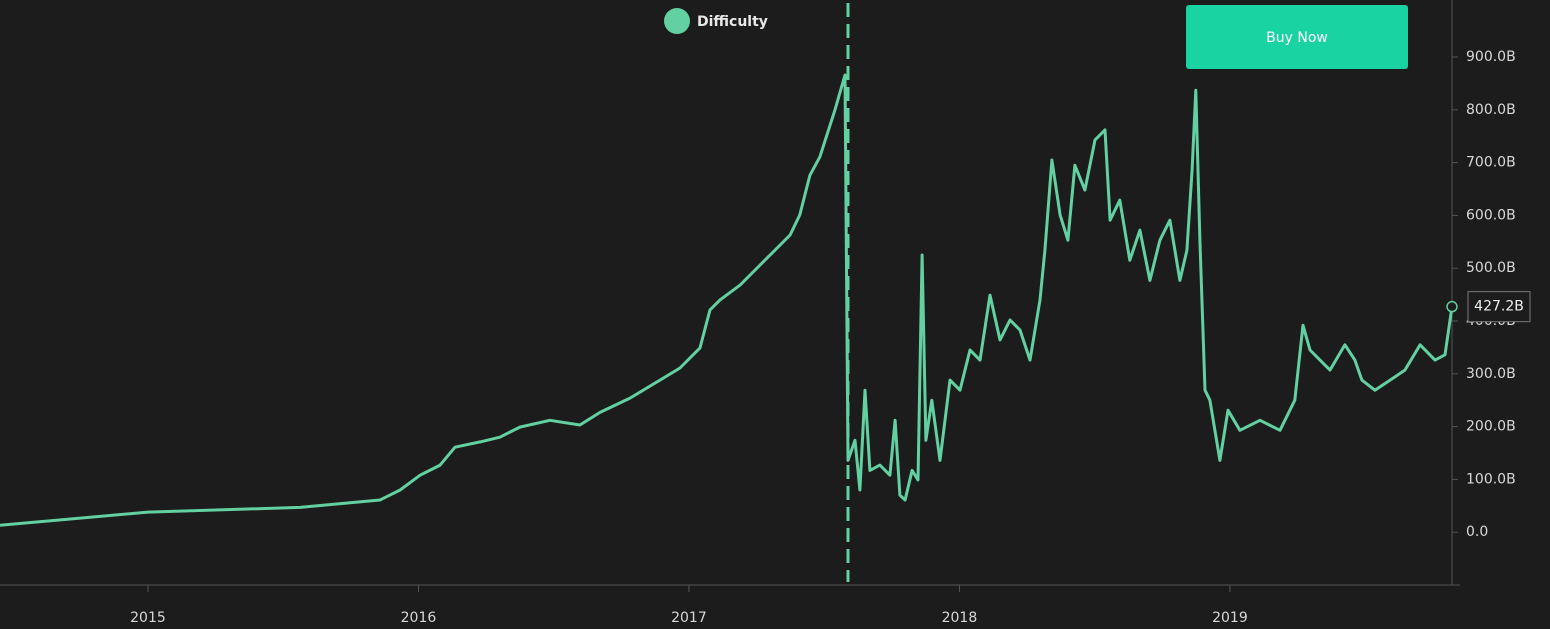  Describe the element at coordinates (1491, 163) in the screenshot. I see `y-tick-label: 700.0B` at that location.